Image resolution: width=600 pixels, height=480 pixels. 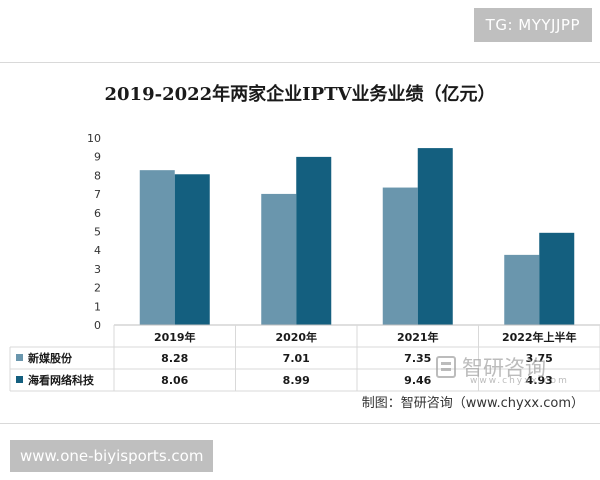 I want to click on watermark-brand: 智研咨询, so click(x=504, y=368).